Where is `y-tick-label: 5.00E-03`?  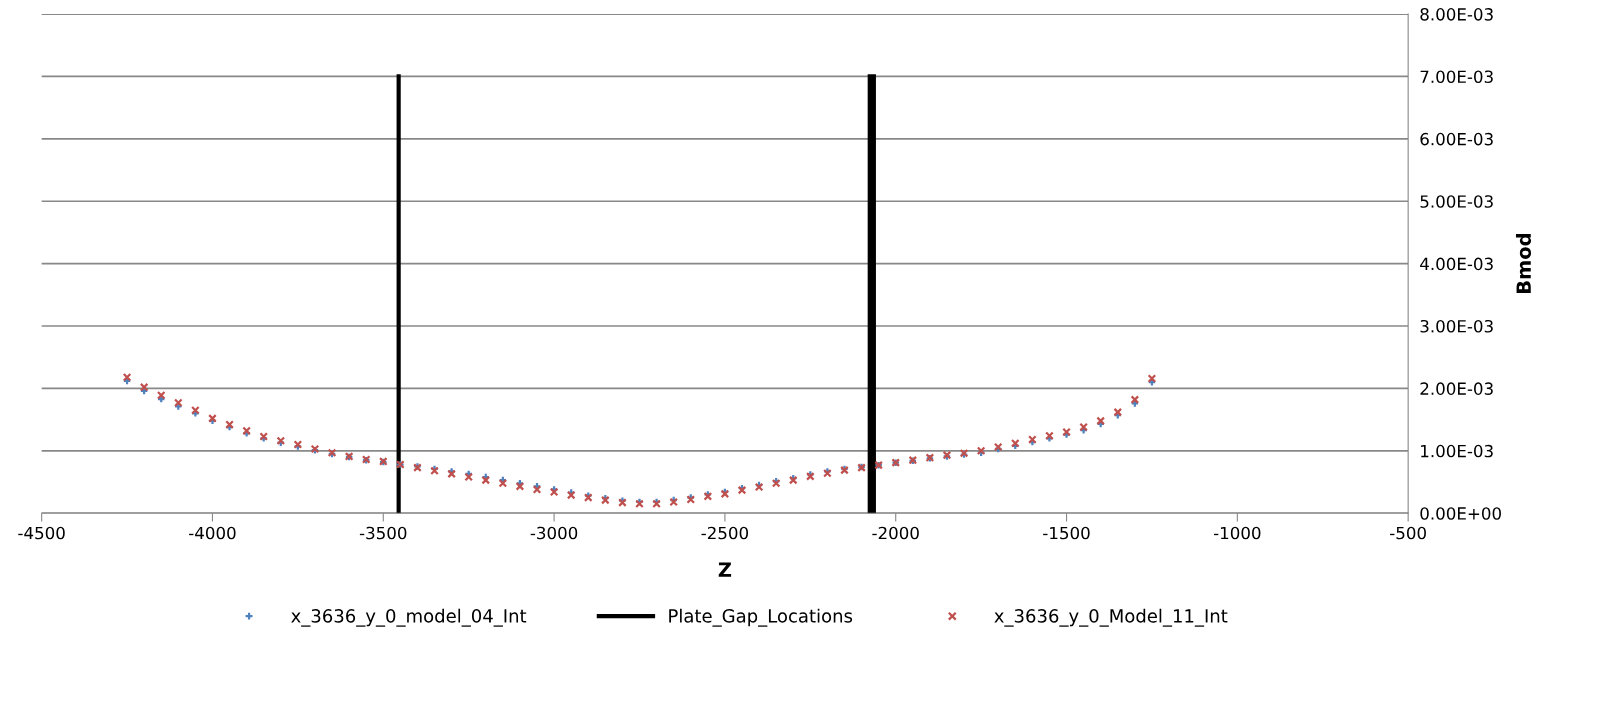 y-tick-label: 5.00E-03 is located at coordinates (1456, 201).